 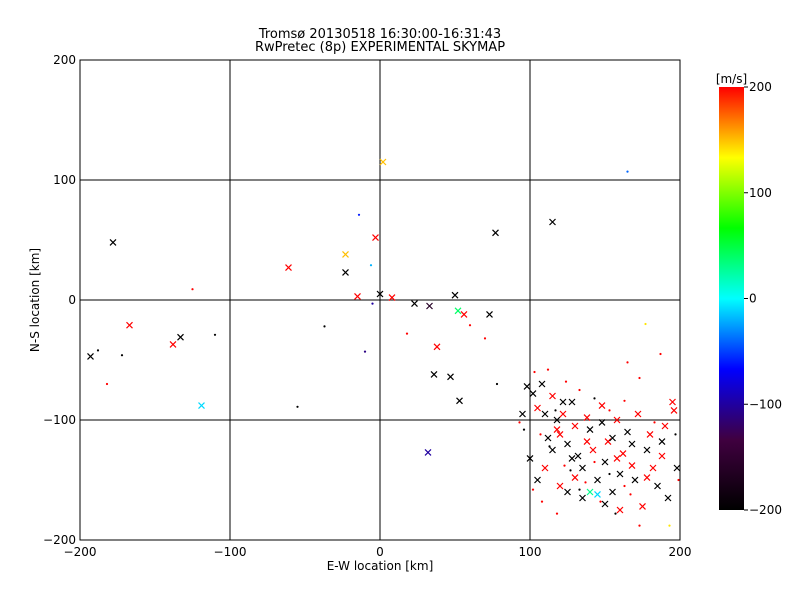 I want to click on y-tick-label: 100, so click(x=64, y=180).